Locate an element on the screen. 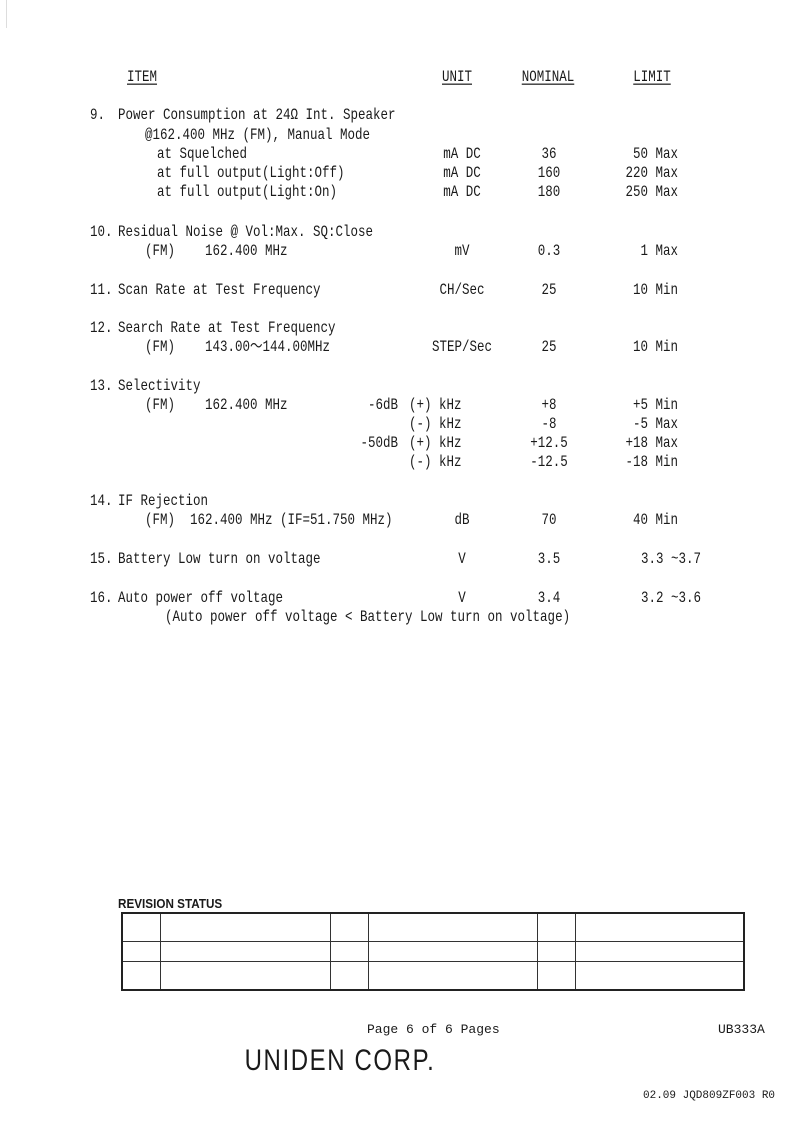  limit-value: -18 Min is located at coordinates (651, 462).